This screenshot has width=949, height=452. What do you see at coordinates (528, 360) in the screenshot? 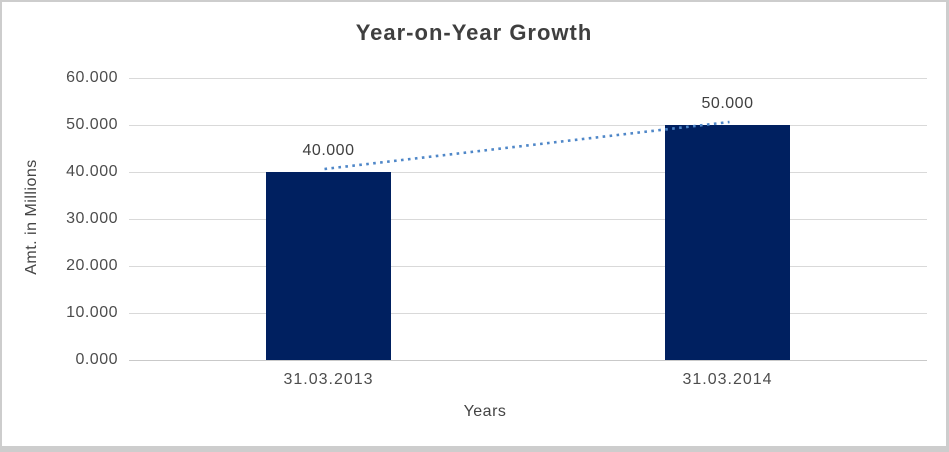
I see `x-axis-line` at bounding box center [528, 360].